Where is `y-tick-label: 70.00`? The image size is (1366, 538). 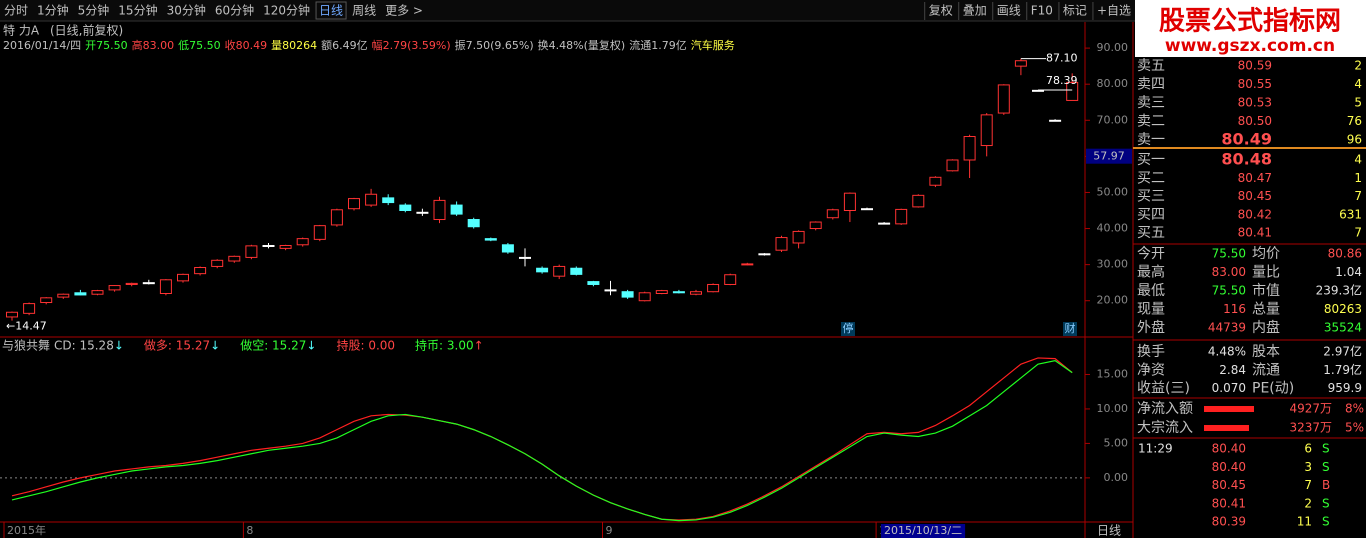 y-tick-label: 70.00 is located at coordinates (1113, 119).